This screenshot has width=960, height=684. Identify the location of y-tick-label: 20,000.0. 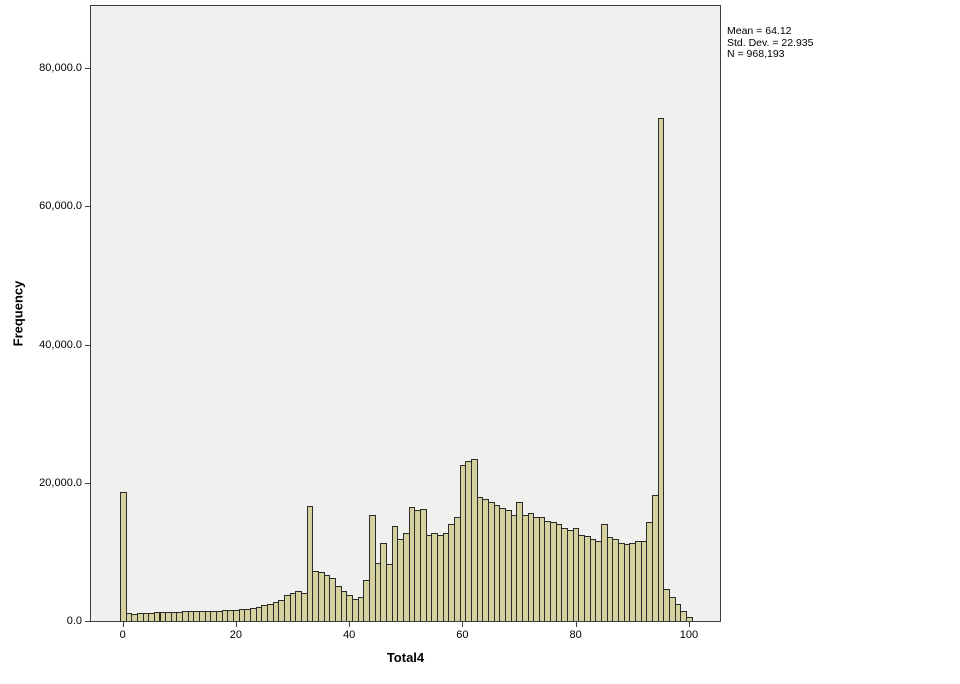
(60, 482).